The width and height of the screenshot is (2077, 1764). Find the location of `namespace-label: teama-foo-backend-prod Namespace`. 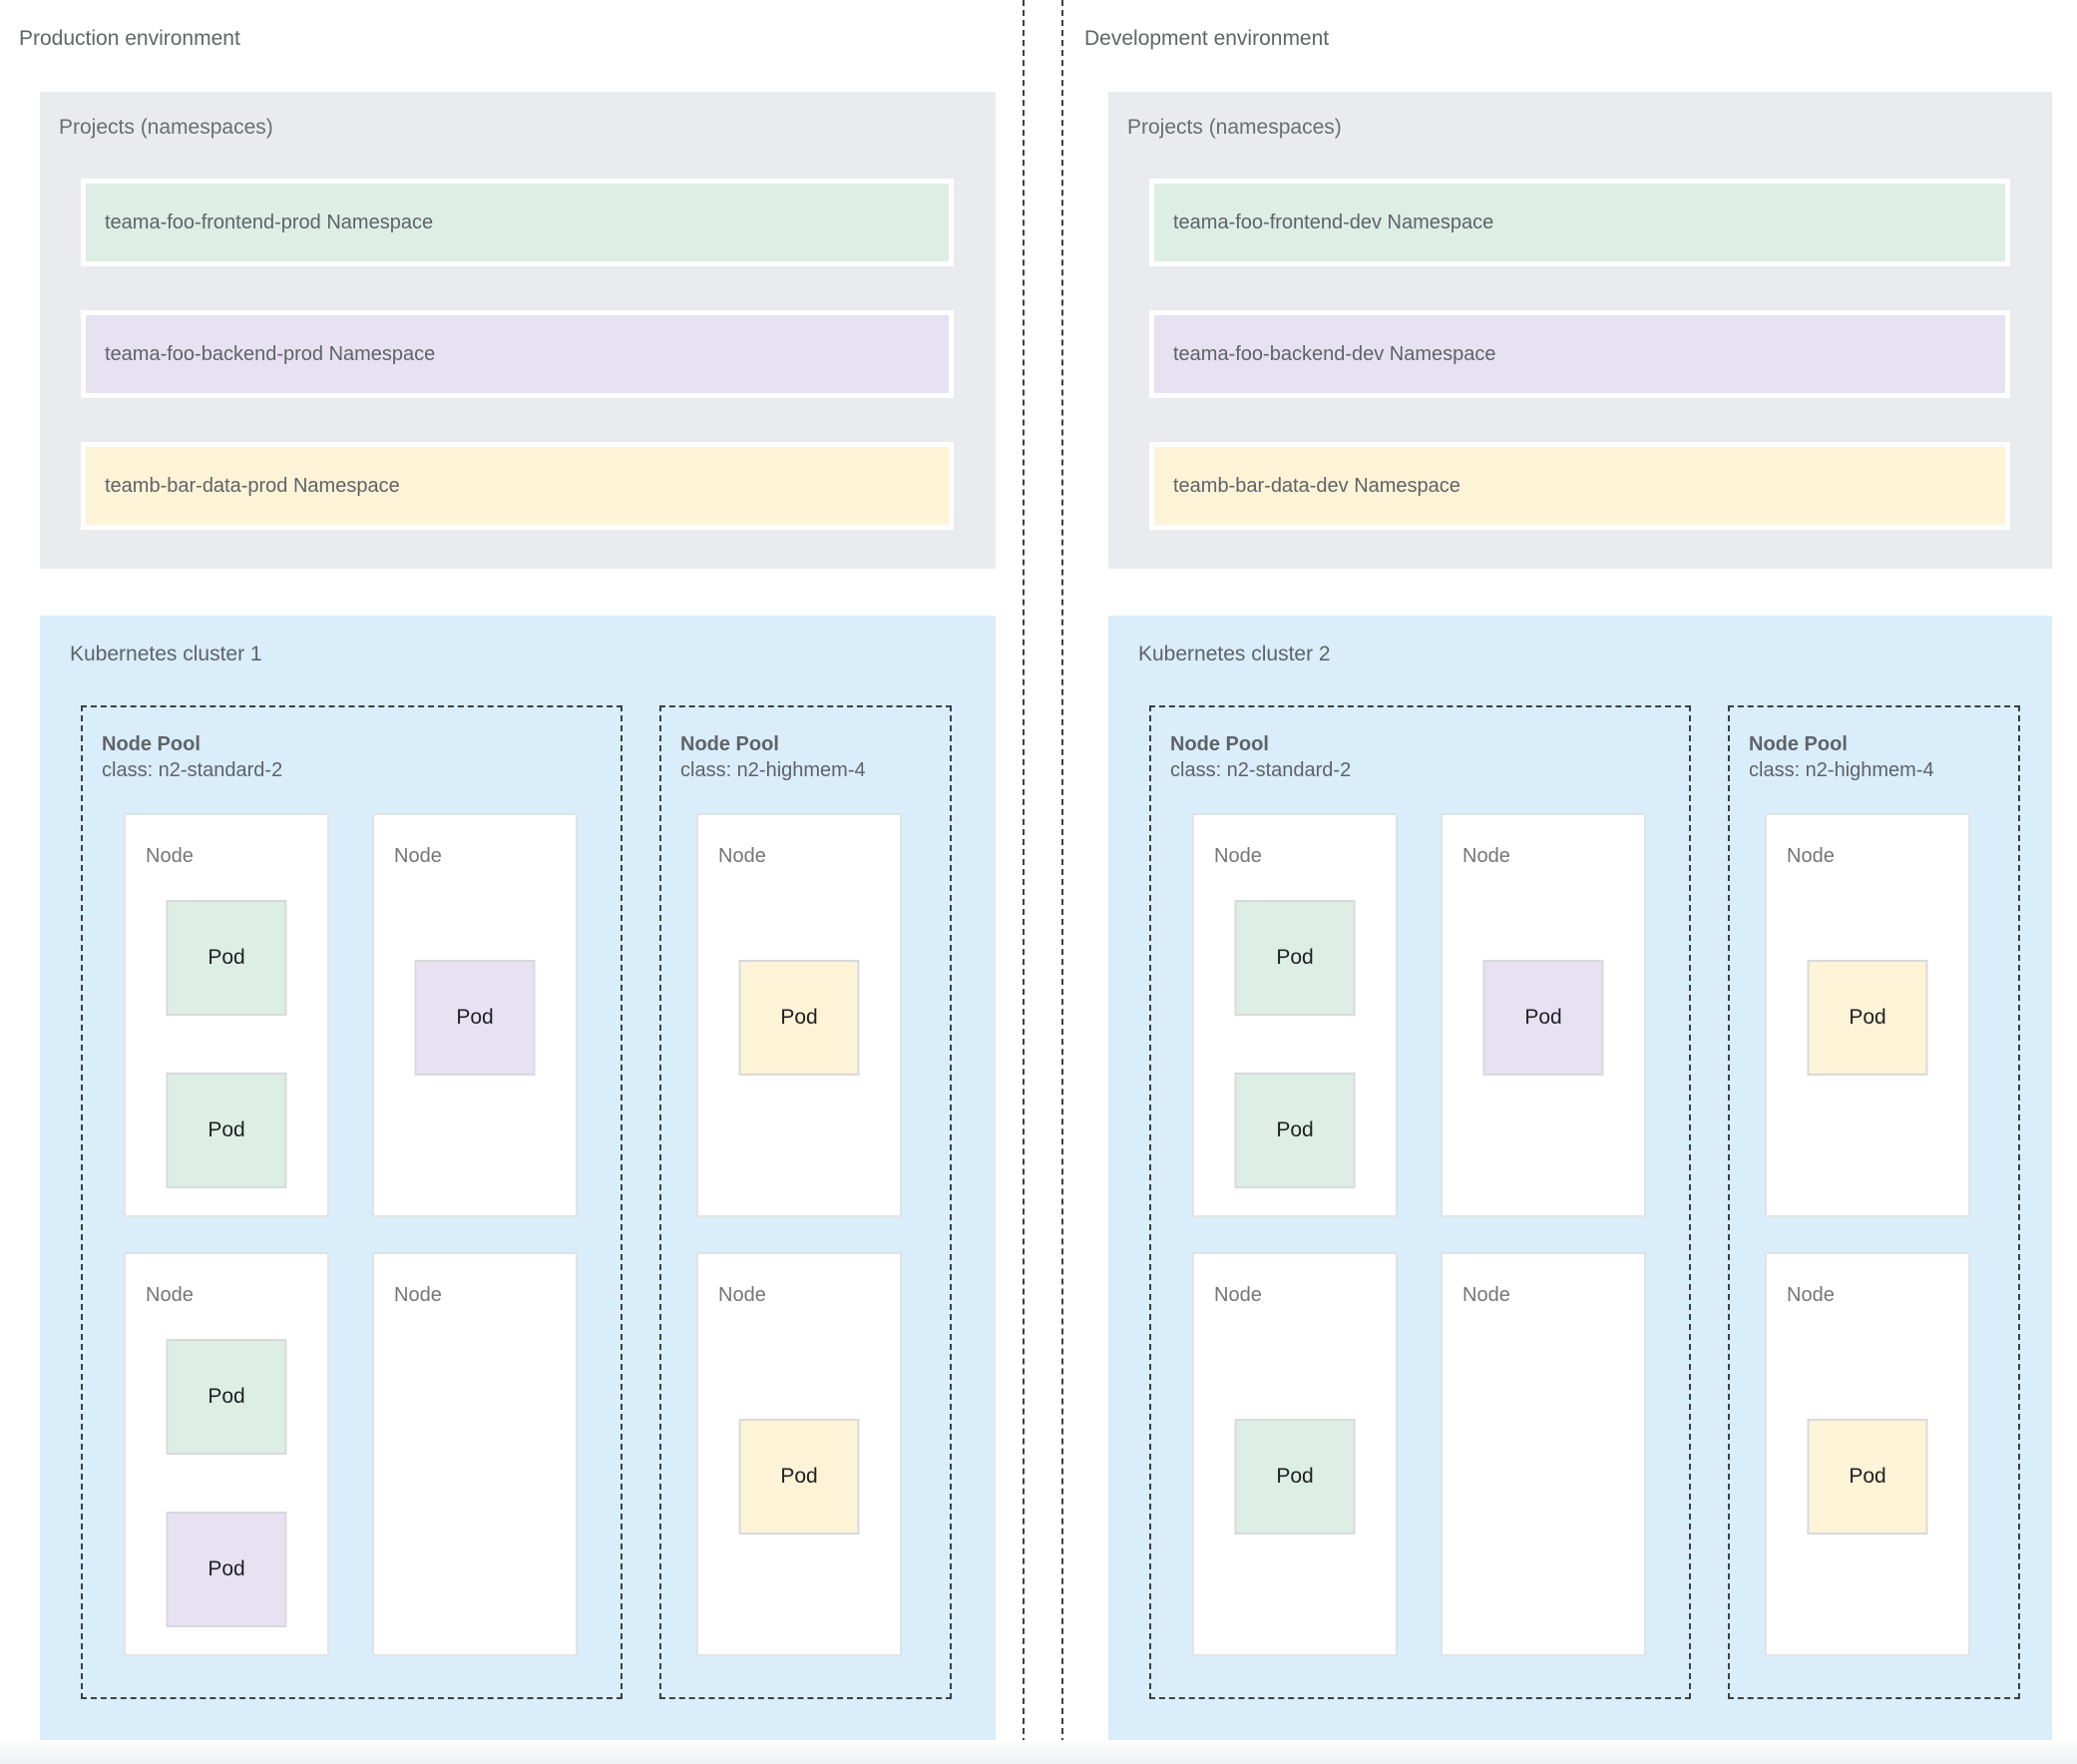

namespace-label: teama-foo-backend-prod Namespace is located at coordinates (271, 353).